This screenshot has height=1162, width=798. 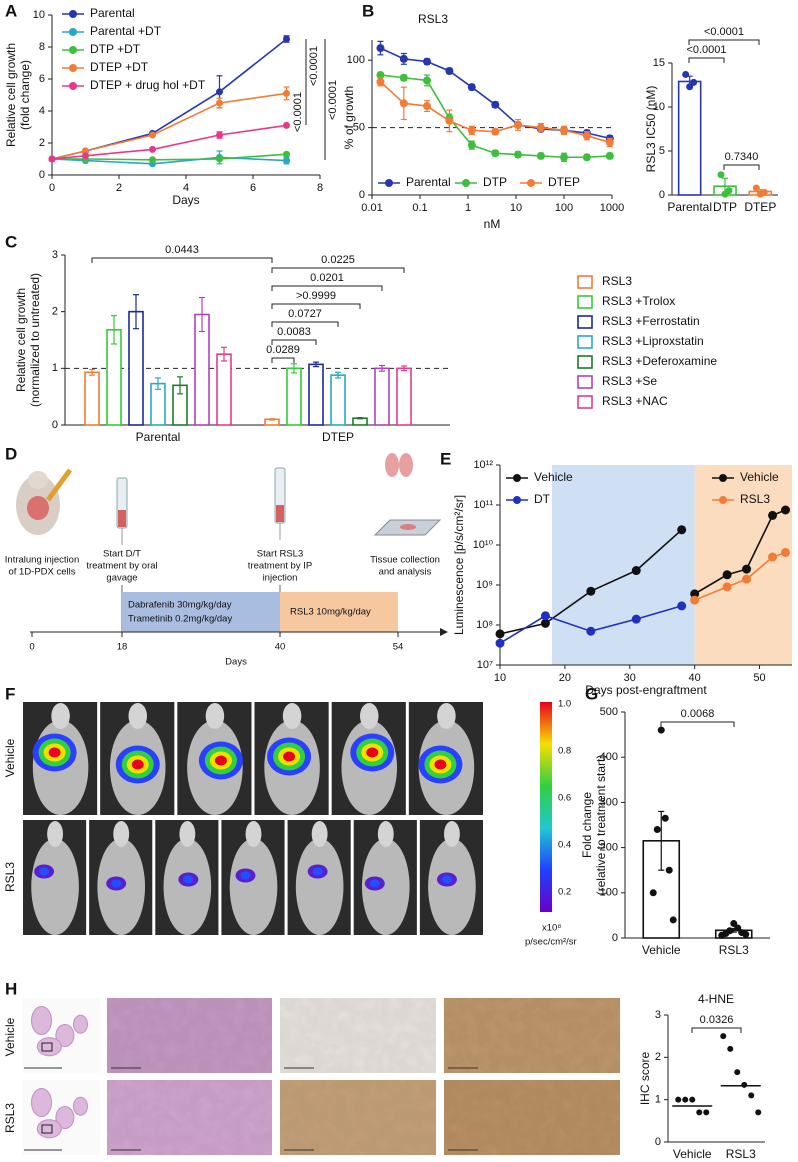 What do you see at coordinates (112, 13) in the screenshot?
I see `legend-label: Parental` at bounding box center [112, 13].